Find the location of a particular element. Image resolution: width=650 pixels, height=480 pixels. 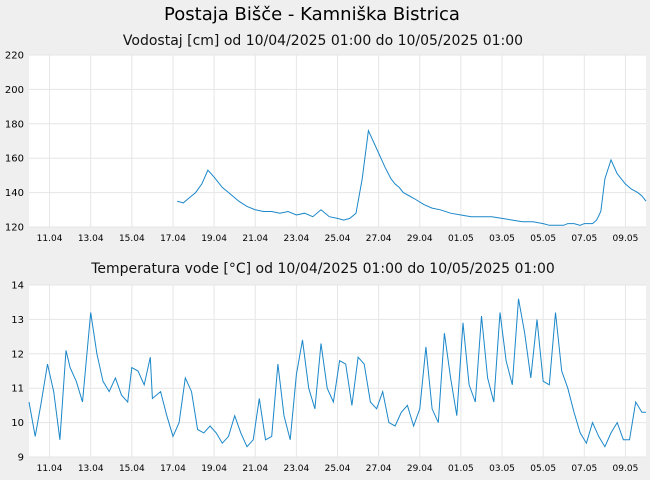

water-temperature-y-tick-label: 9 is located at coordinates (21, 458).